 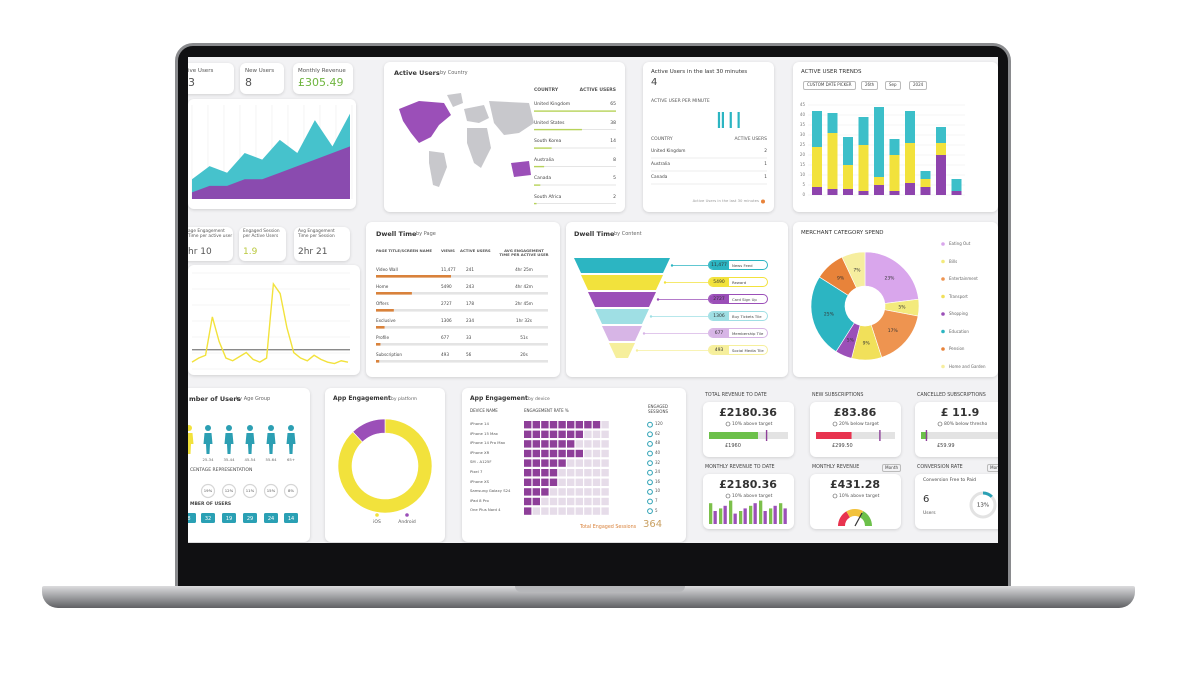 What do you see at coordinates (880, 435) in the screenshot?
I see `target-marker` at bounding box center [880, 435].